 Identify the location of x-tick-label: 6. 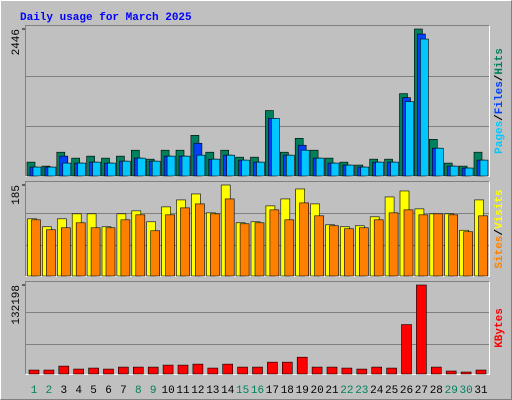
(108, 391).